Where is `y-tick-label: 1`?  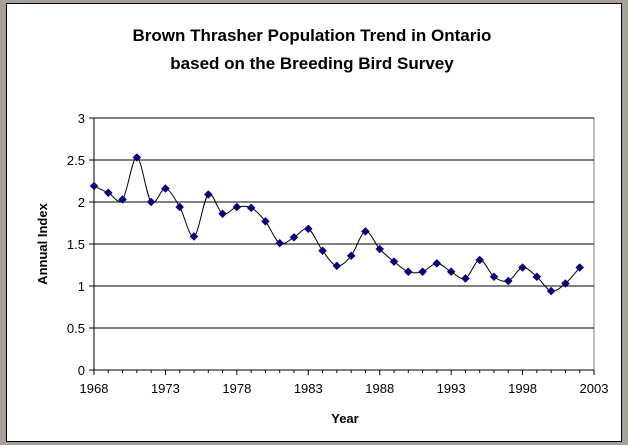 y-tick-label: 1 is located at coordinates (81, 286).